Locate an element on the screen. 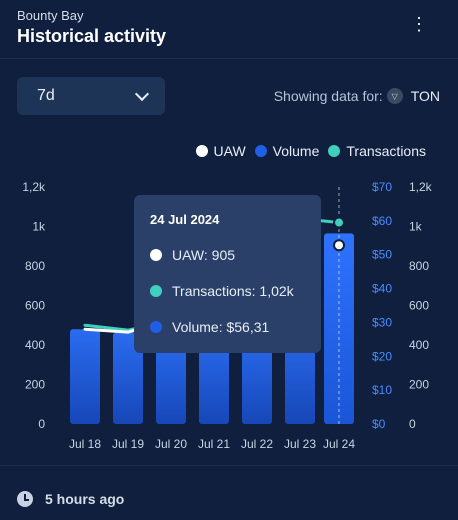 Image resolution: width=458 pixels, height=520 pixels. tick-volume-6: $60 is located at coordinates (382, 221).